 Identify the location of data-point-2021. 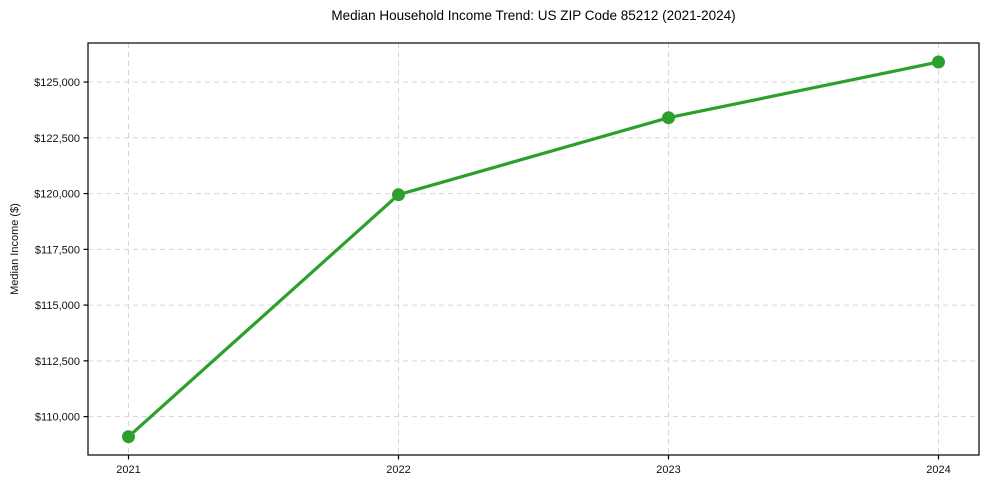
(128, 437).